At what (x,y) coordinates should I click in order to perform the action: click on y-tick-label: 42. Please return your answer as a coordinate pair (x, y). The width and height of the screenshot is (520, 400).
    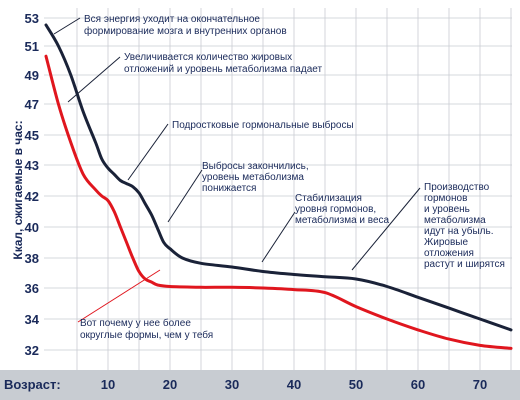
    Looking at the image, I should click on (32, 196).